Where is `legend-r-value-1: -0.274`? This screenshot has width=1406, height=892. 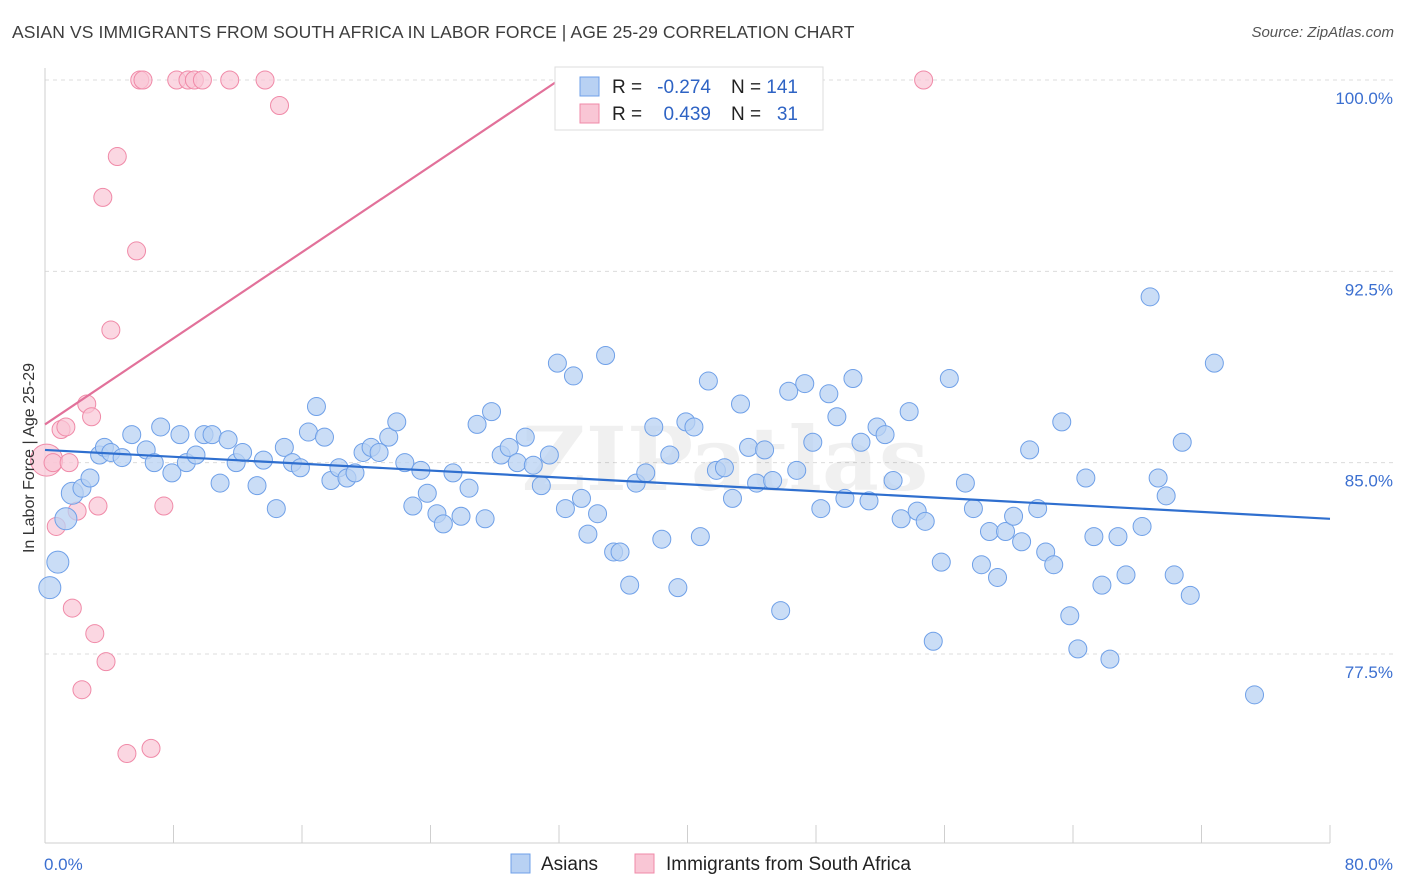
legend-r-value-1: -0.274 is located at coordinates (684, 87).